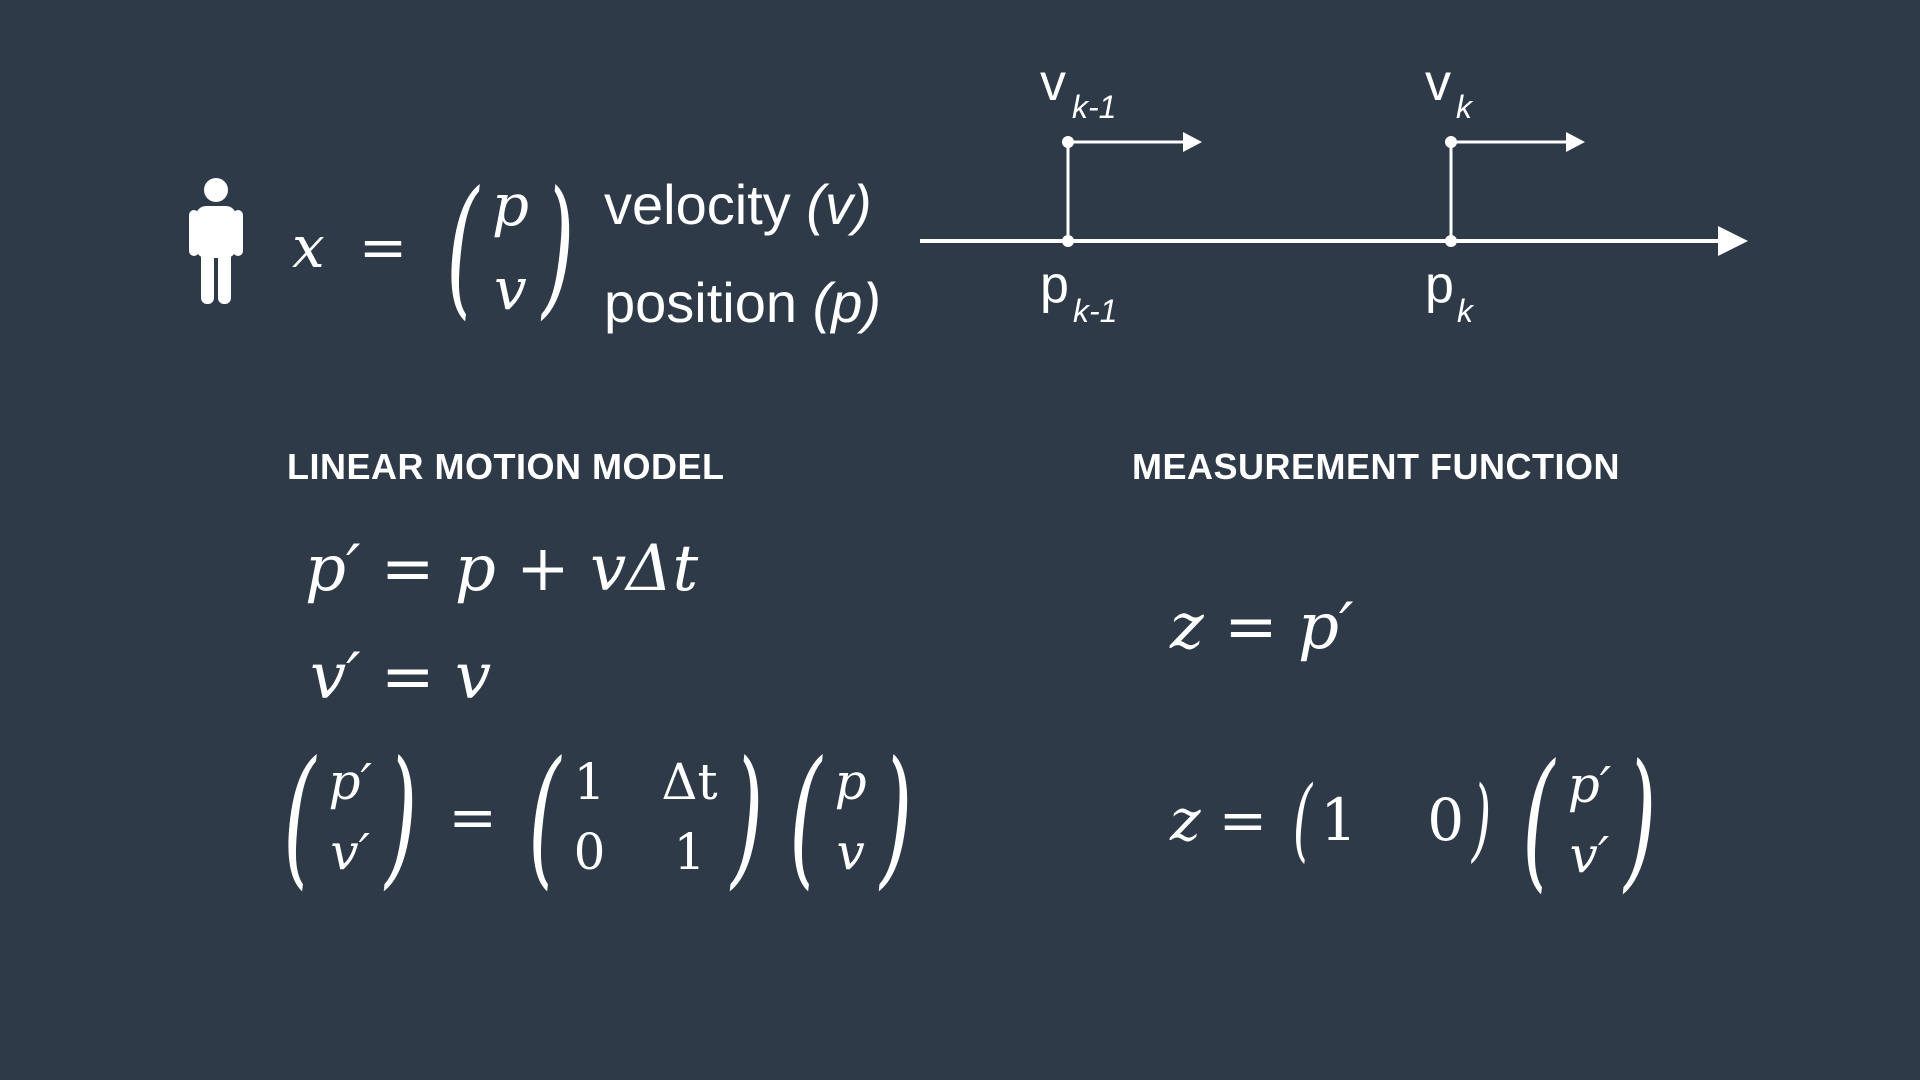  I want to click on timeline-diagram: v k-1 v k p k-1 p k, so click(1334, 191).